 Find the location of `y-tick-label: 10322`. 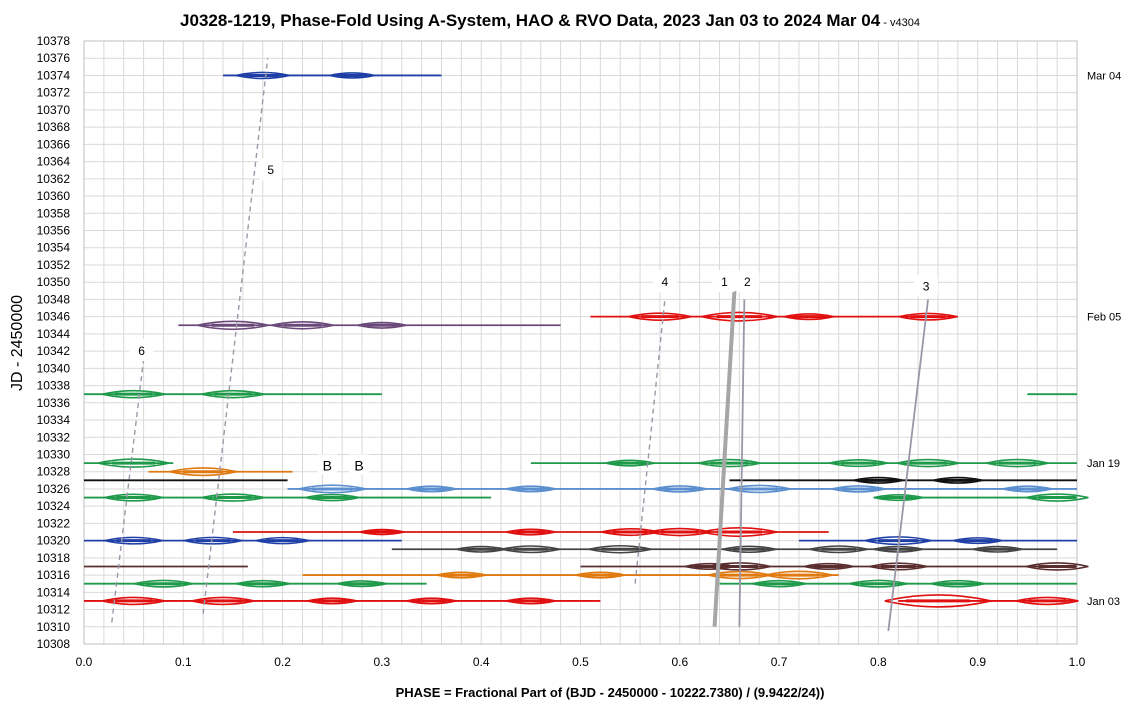

y-tick-label: 10322 is located at coordinates (54, 523).